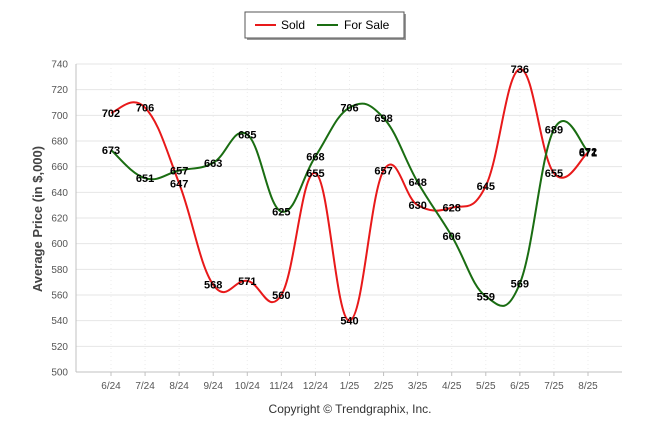 The width and height of the screenshot is (646, 434). Describe the element at coordinates (367, 25) in the screenshot. I see `legend-label-for-sale: For Sale` at that location.